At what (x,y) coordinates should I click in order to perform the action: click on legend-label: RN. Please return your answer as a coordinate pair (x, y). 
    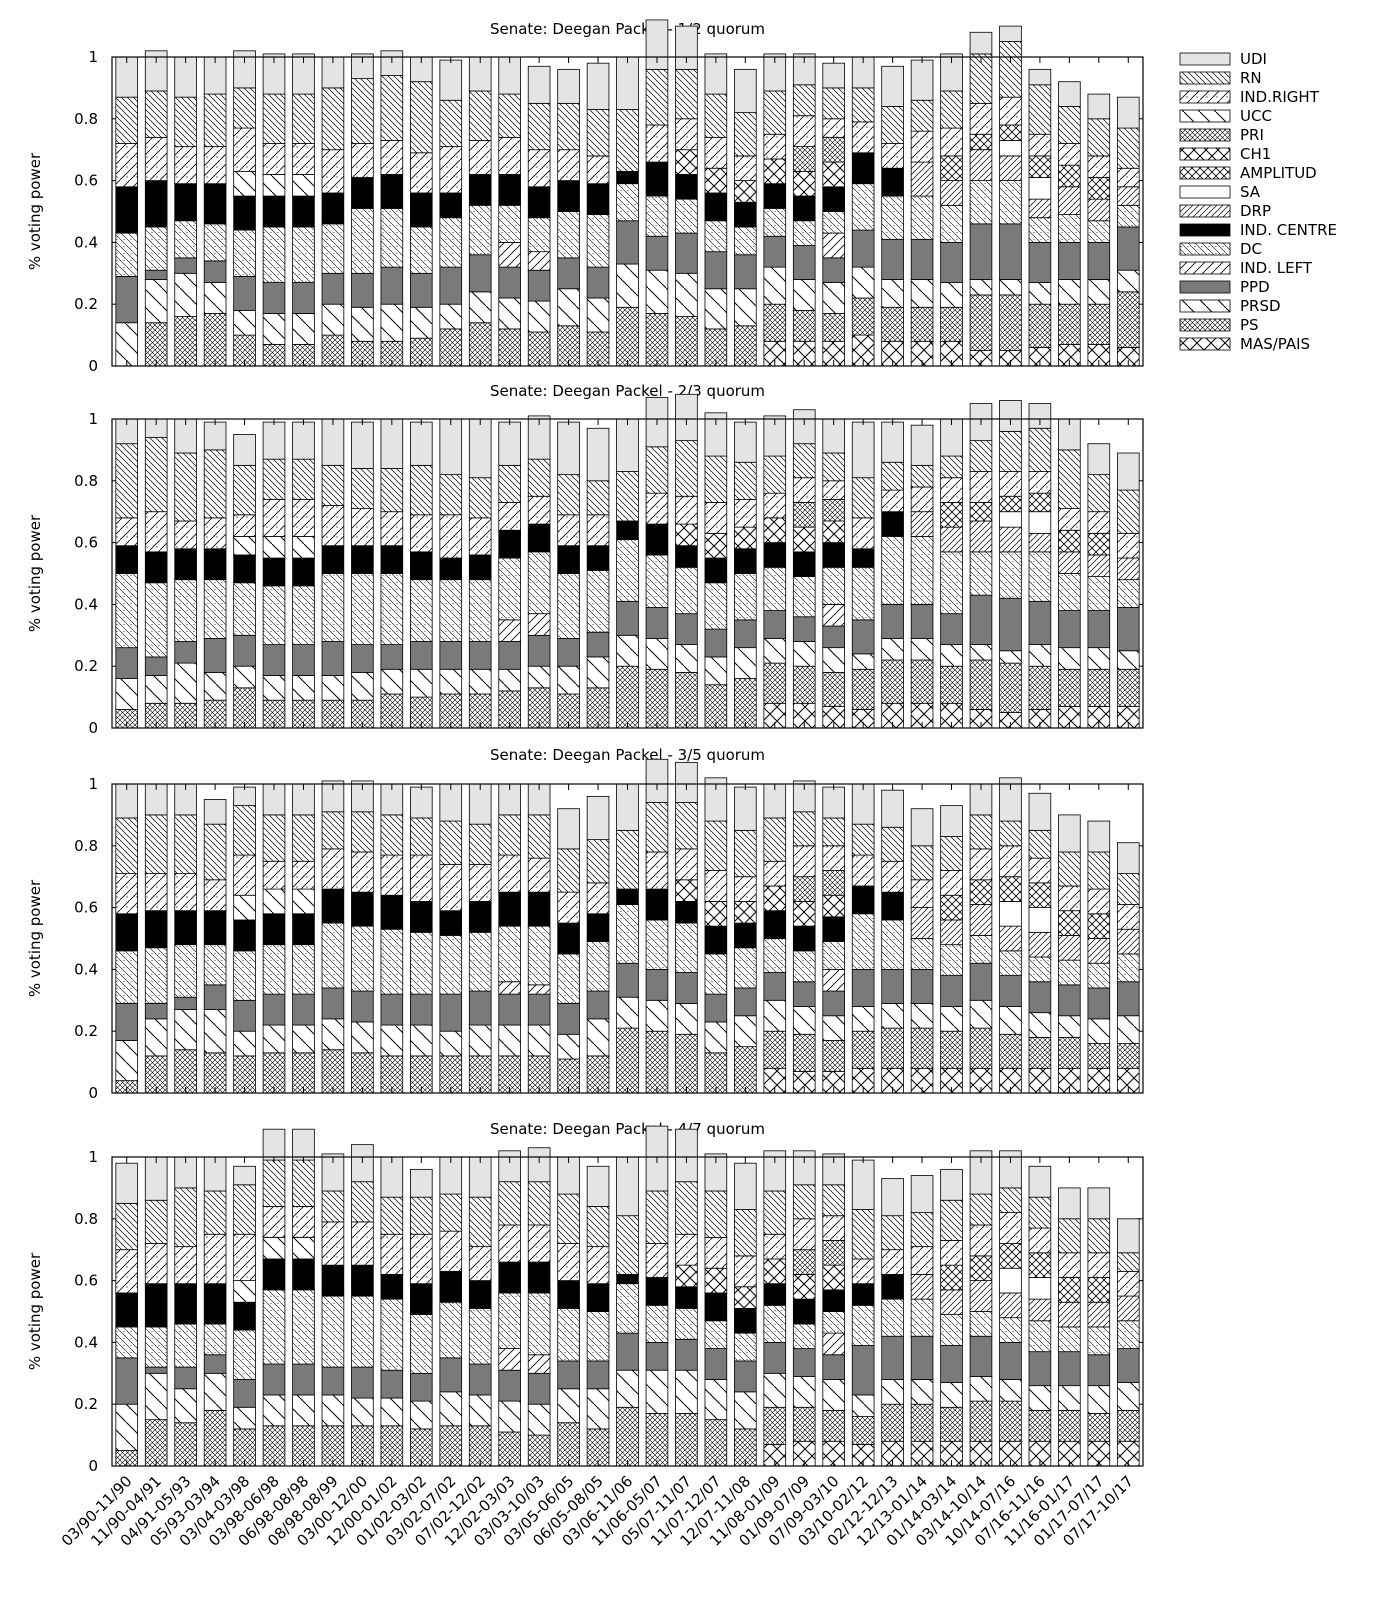
    Looking at the image, I should click on (1251, 78).